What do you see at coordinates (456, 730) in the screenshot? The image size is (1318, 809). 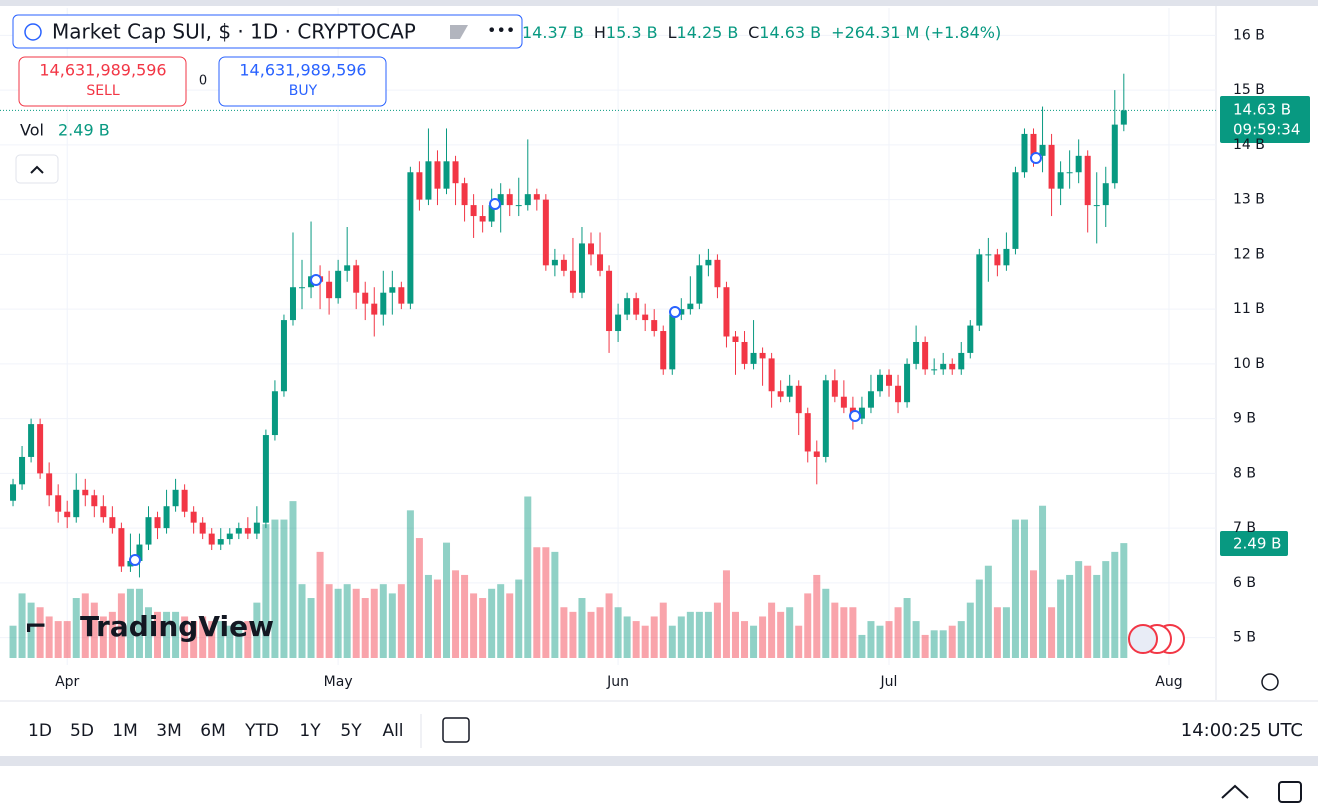 I see `date-range-icon` at bounding box center [456, 730].